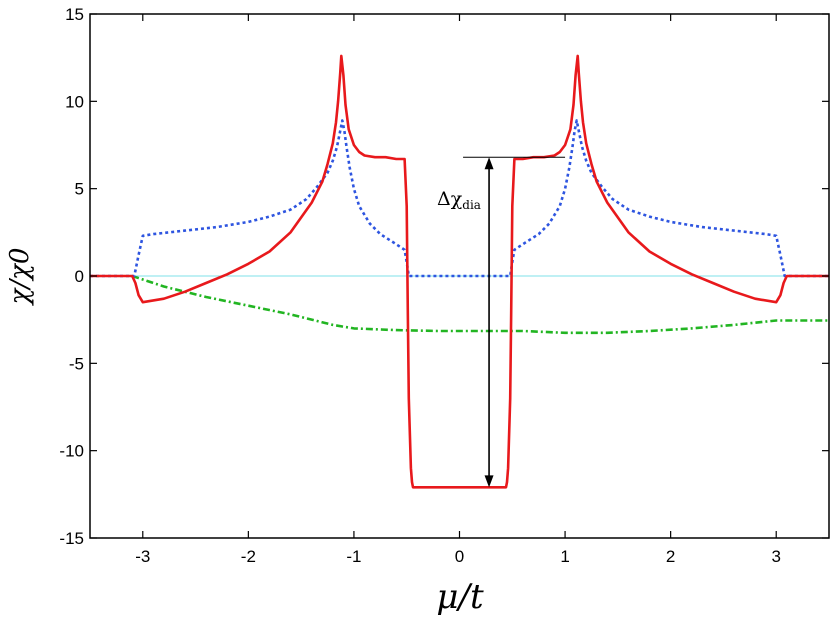 The width and height of the screenshot is (831, 621). I want to click on arrow-head-down, so click(489, 481).